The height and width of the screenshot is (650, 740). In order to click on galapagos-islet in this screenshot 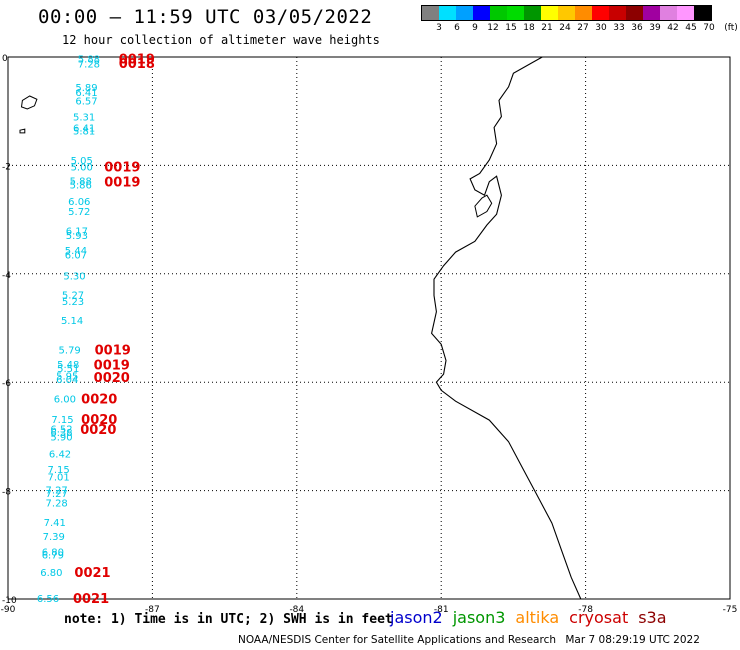, I will do `click(22, 131)`.